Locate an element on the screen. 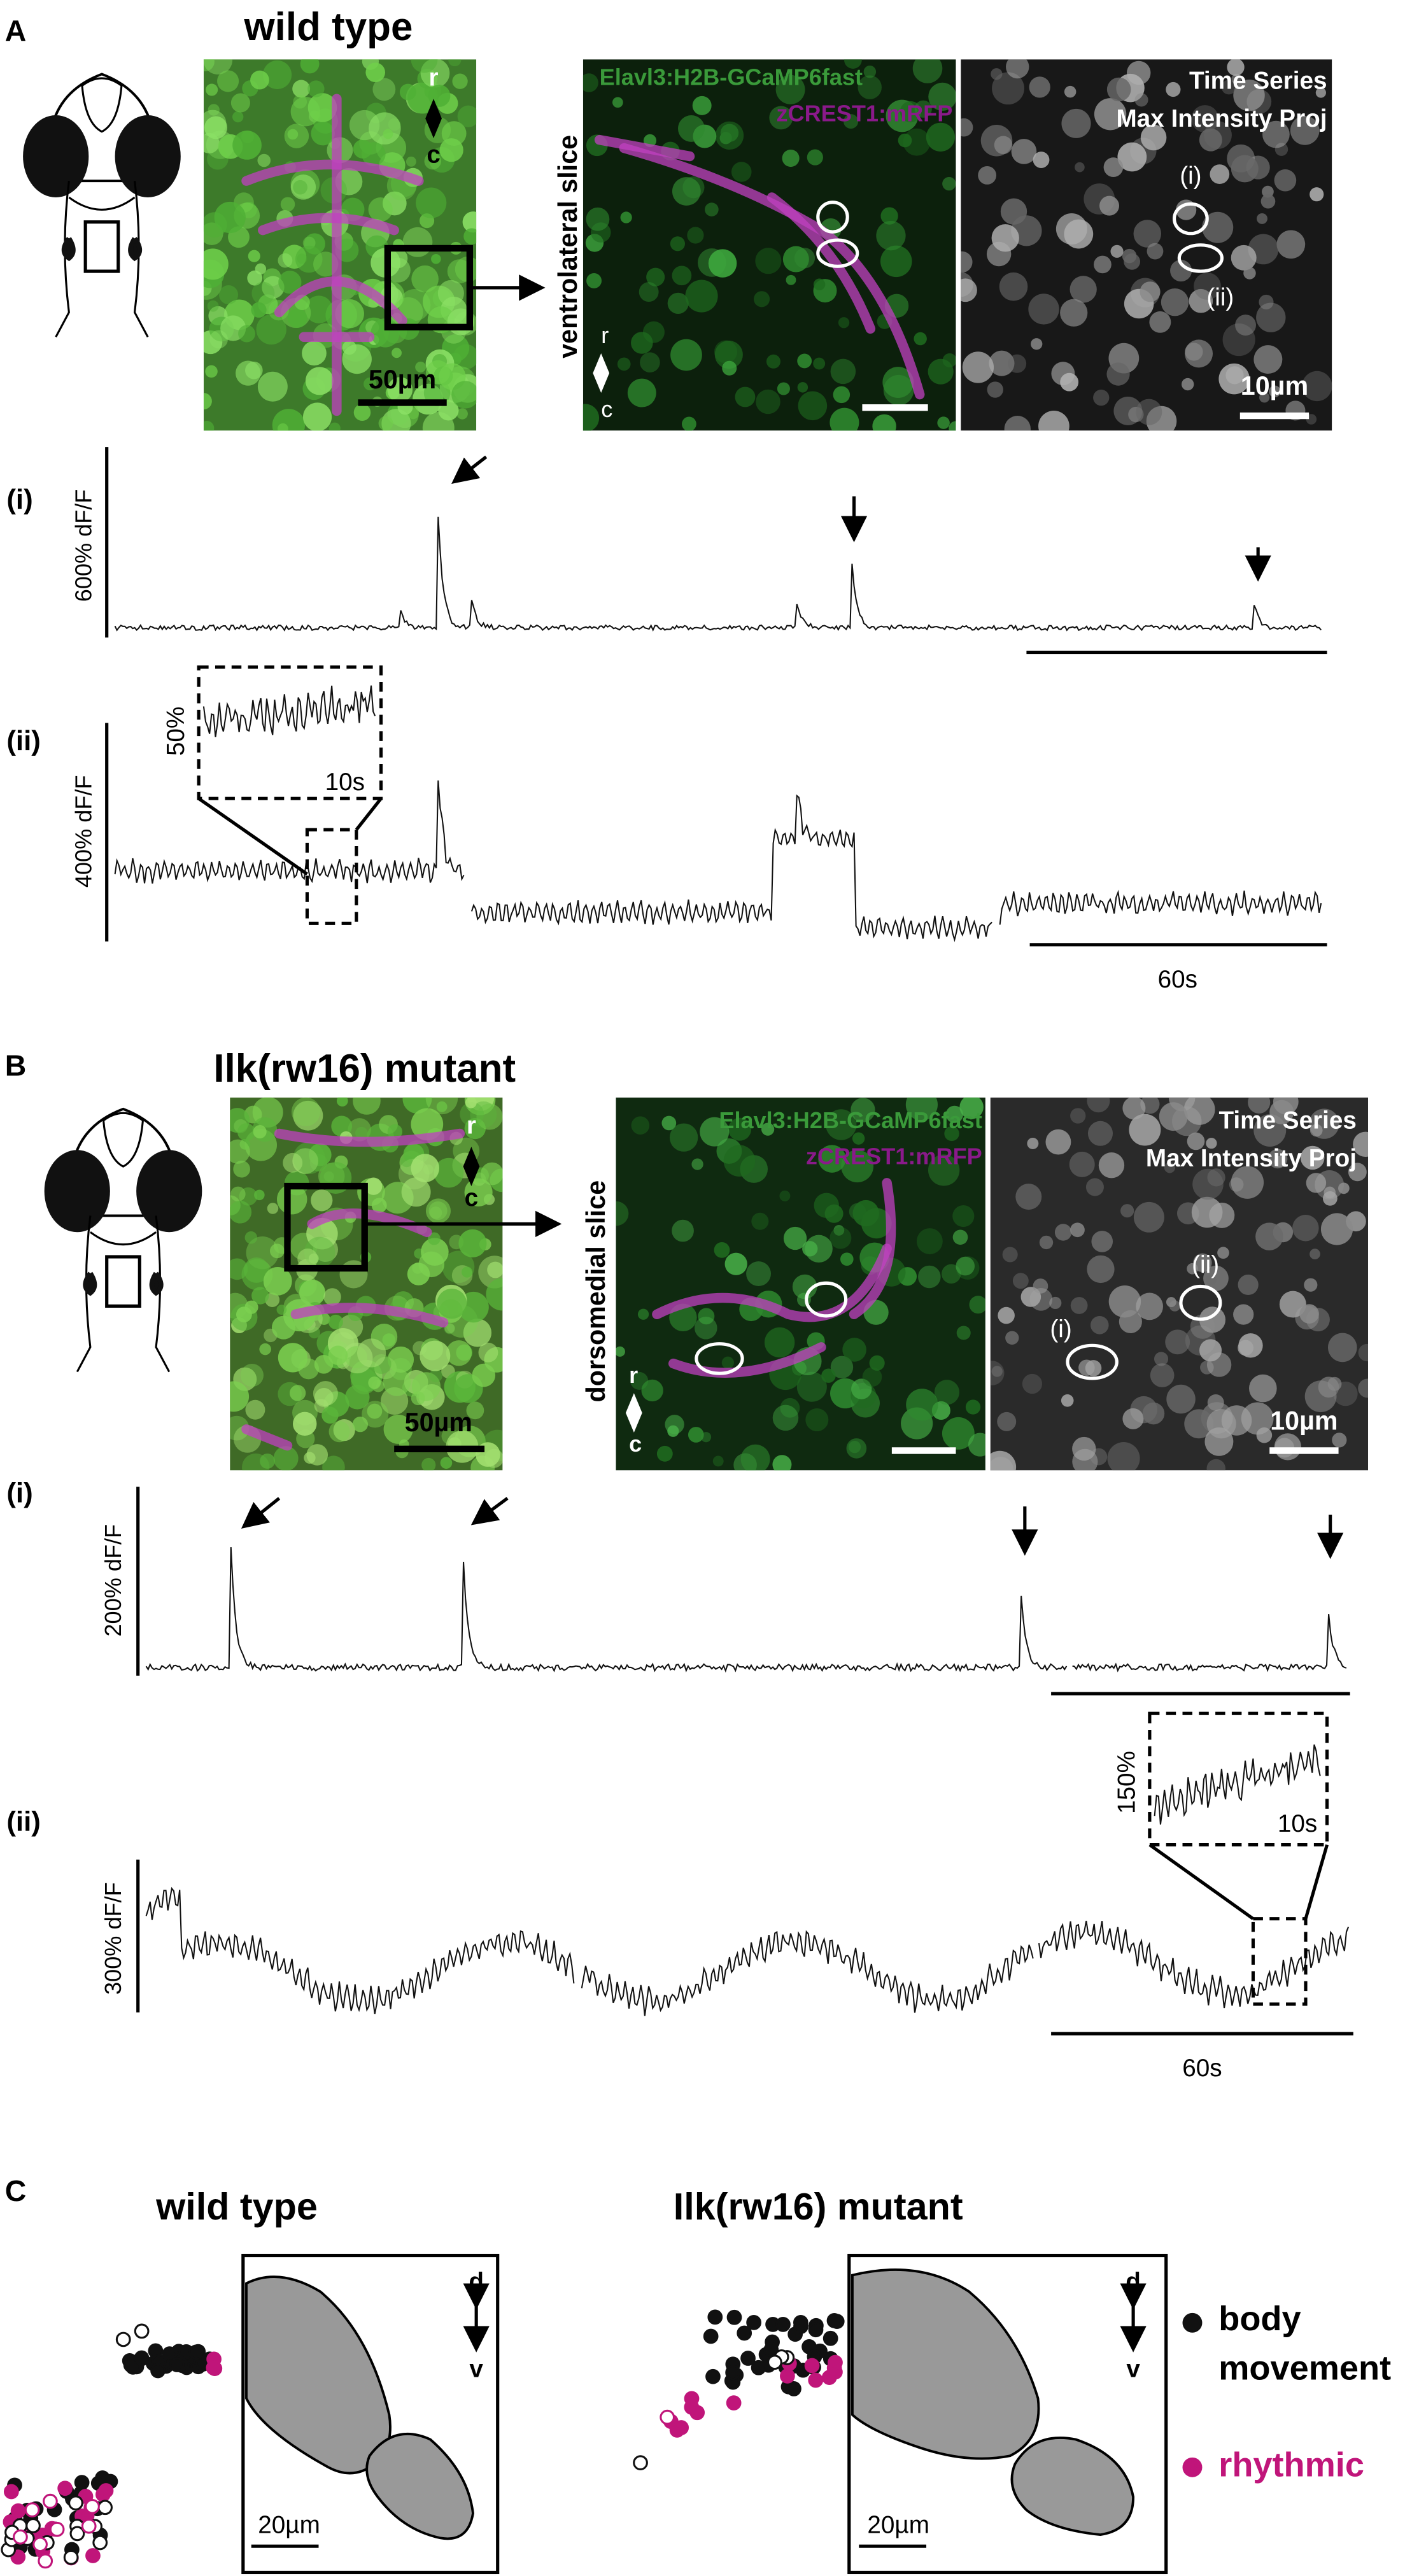  orientation-diamond is located at coordinates (601, 373).